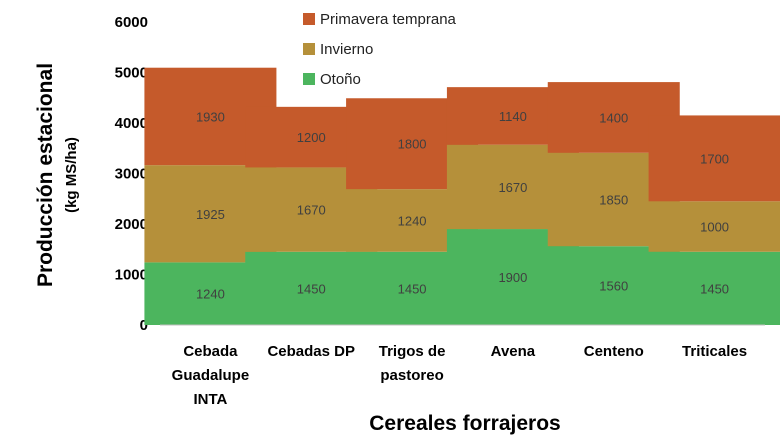 Image resolution: width=780 pixels, height=447 pixels. I want to click on y-tick-label: 4000, so click(131, 123).